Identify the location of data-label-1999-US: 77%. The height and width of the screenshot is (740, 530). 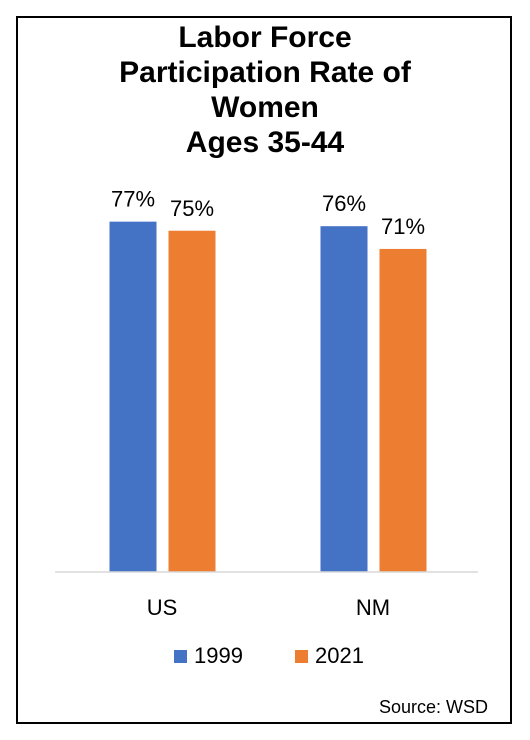
(133, 199).